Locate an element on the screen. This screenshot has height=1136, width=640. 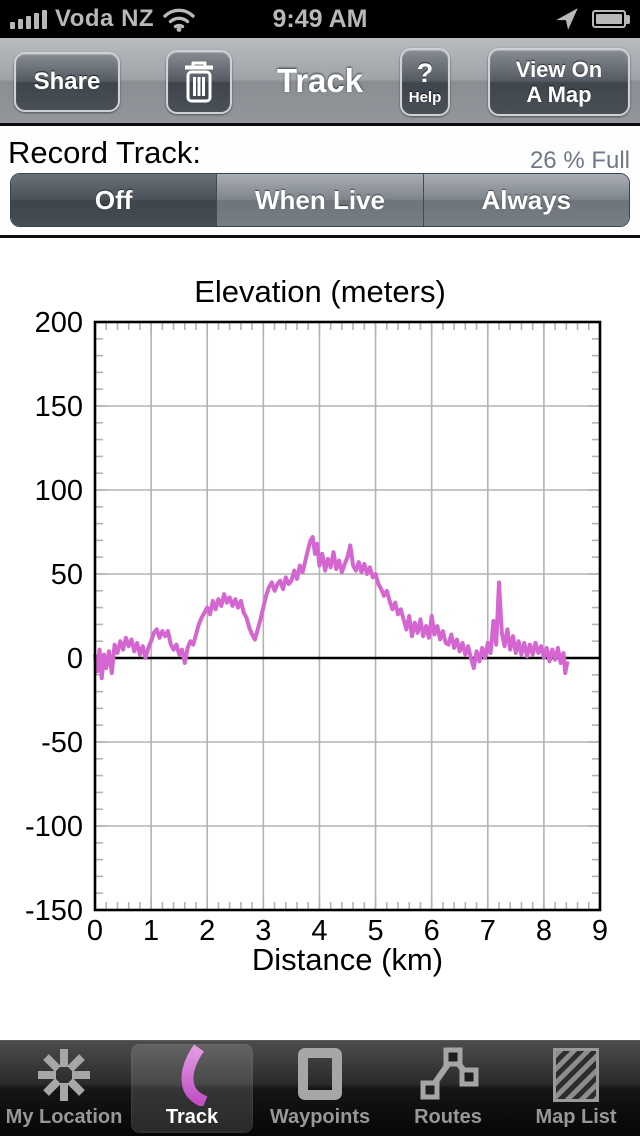
battery-icon is located at coordinates (611, 19).